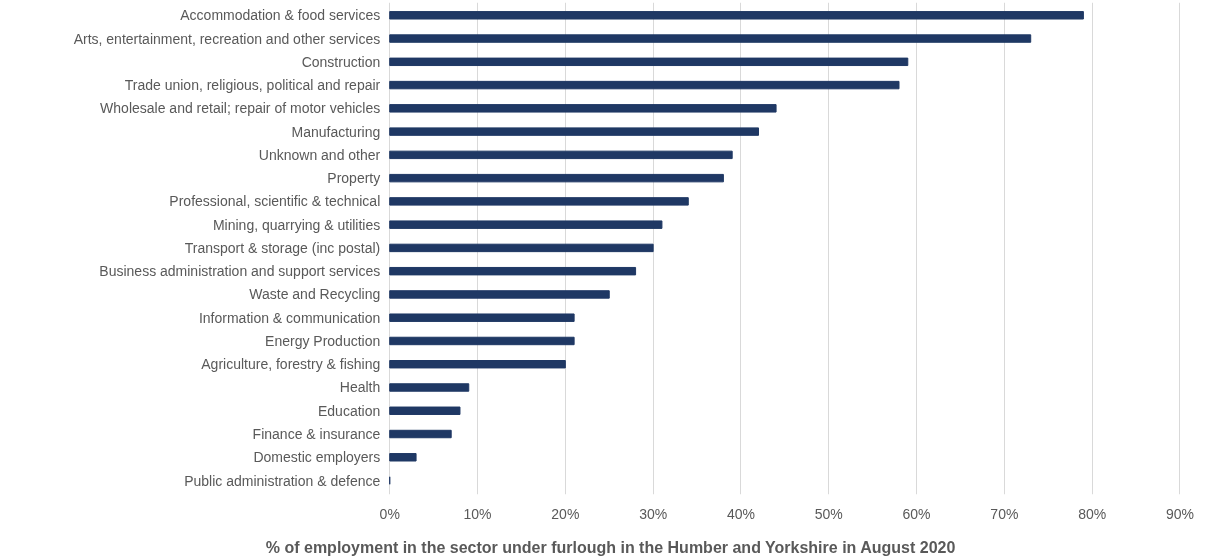 This screenshot has height=558, width=1221. Describe the element at coordinates (316, 434) in the screenshot. I see `y-tick-label: Finance & insurance` at that location.